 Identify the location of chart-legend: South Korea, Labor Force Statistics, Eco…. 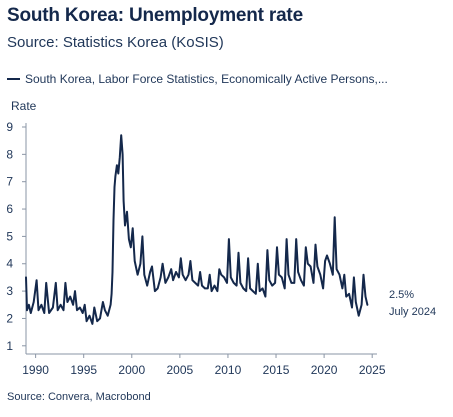
(197, 79).